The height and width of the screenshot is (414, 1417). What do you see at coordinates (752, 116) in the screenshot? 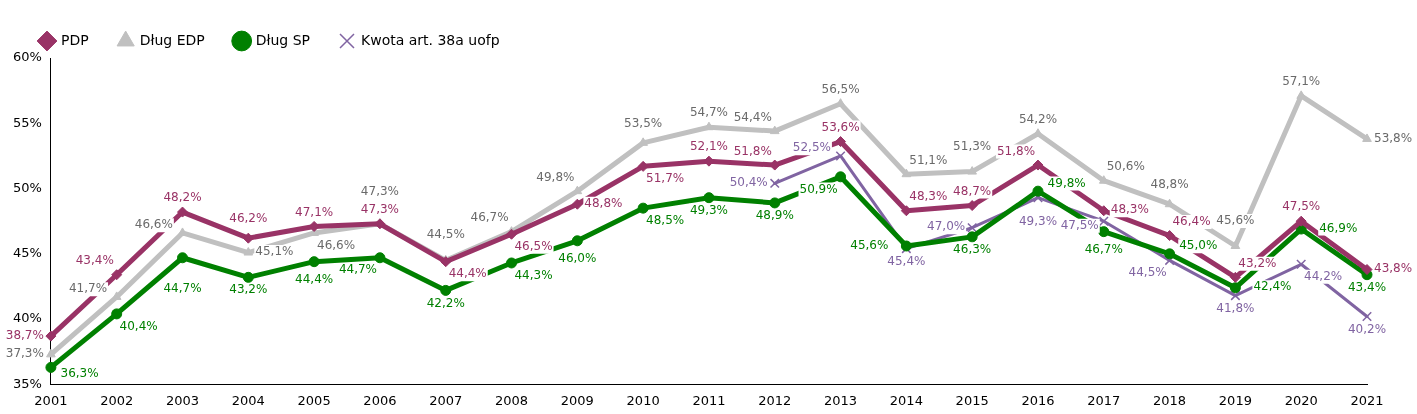
I see `data-label: 54,4%` at bounding box center [752, 116].